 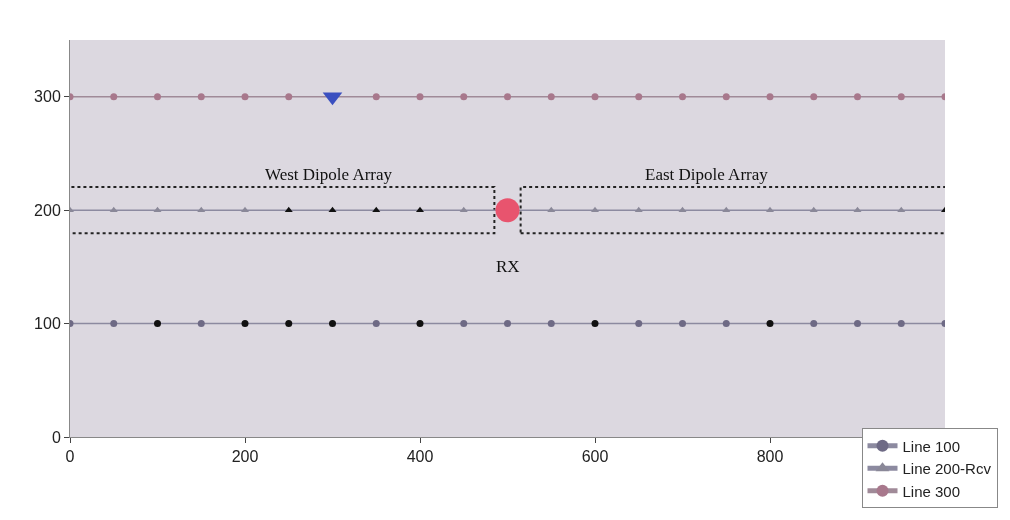 What do you see at coordinates (595, 457) in the screenshot?
I see `x-tick-label: 600` at bounding box center [595, 457].